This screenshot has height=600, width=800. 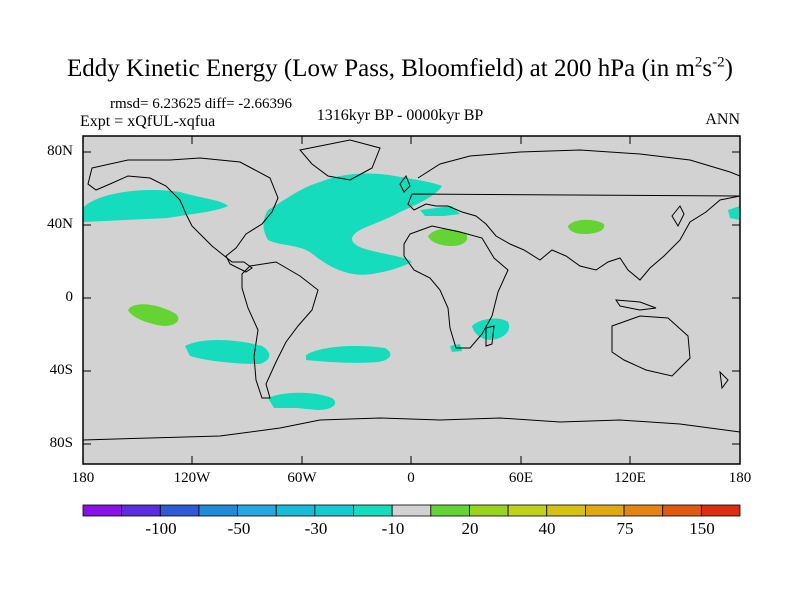 I want to click on positive-anomaly-regions, so click(x=366, y=272).